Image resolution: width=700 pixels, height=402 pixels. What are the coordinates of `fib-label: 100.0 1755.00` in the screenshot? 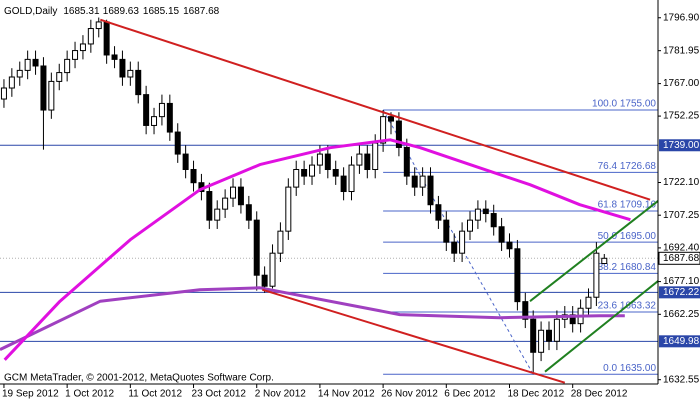 It's located at (624, 104).